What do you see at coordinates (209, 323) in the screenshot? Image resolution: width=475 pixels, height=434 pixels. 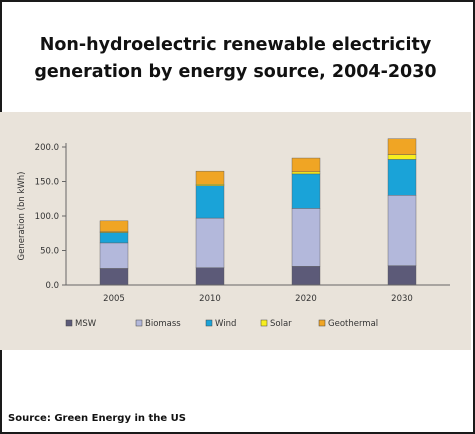 I see `legend-swatch-wind` at bounding box center [209, 323].